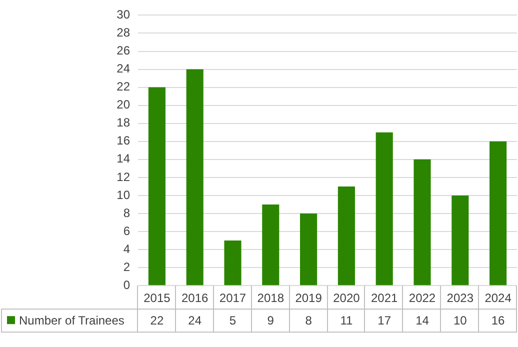  I want to click on x-tick-label: 2017, so click(232, 298).